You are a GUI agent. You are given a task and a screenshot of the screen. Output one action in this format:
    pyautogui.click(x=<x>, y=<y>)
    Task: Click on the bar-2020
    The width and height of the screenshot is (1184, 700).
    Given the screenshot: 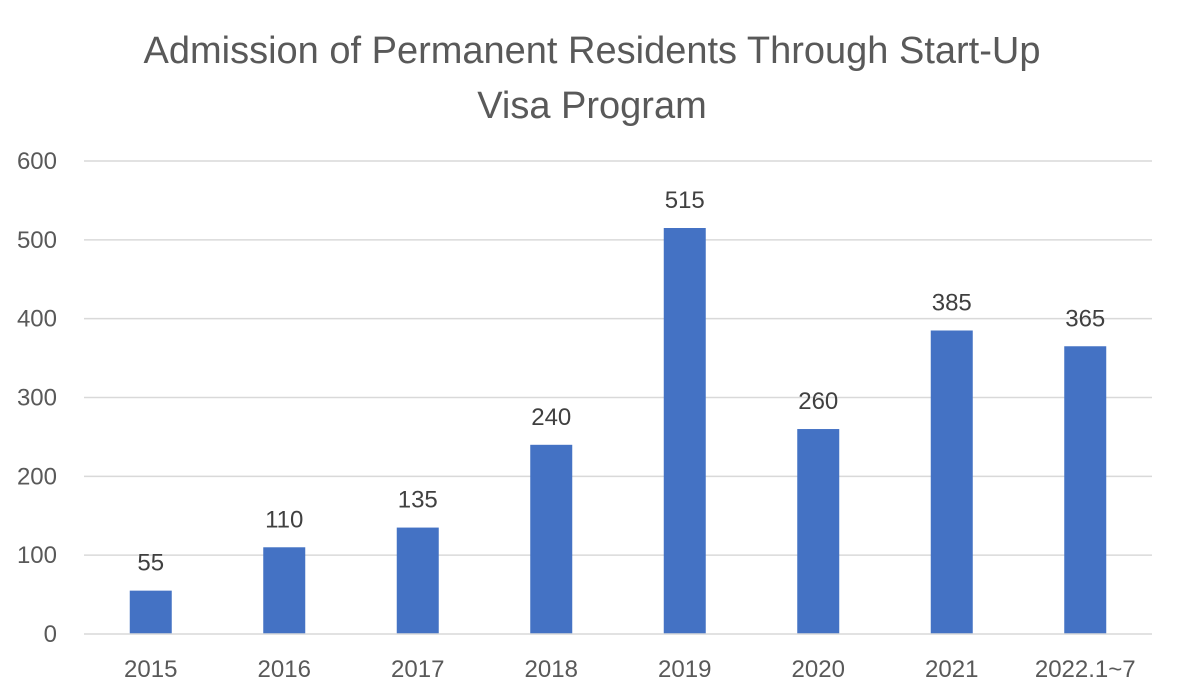 What is the action you would take?
    pyautogui.click(x=818, y=531)
    